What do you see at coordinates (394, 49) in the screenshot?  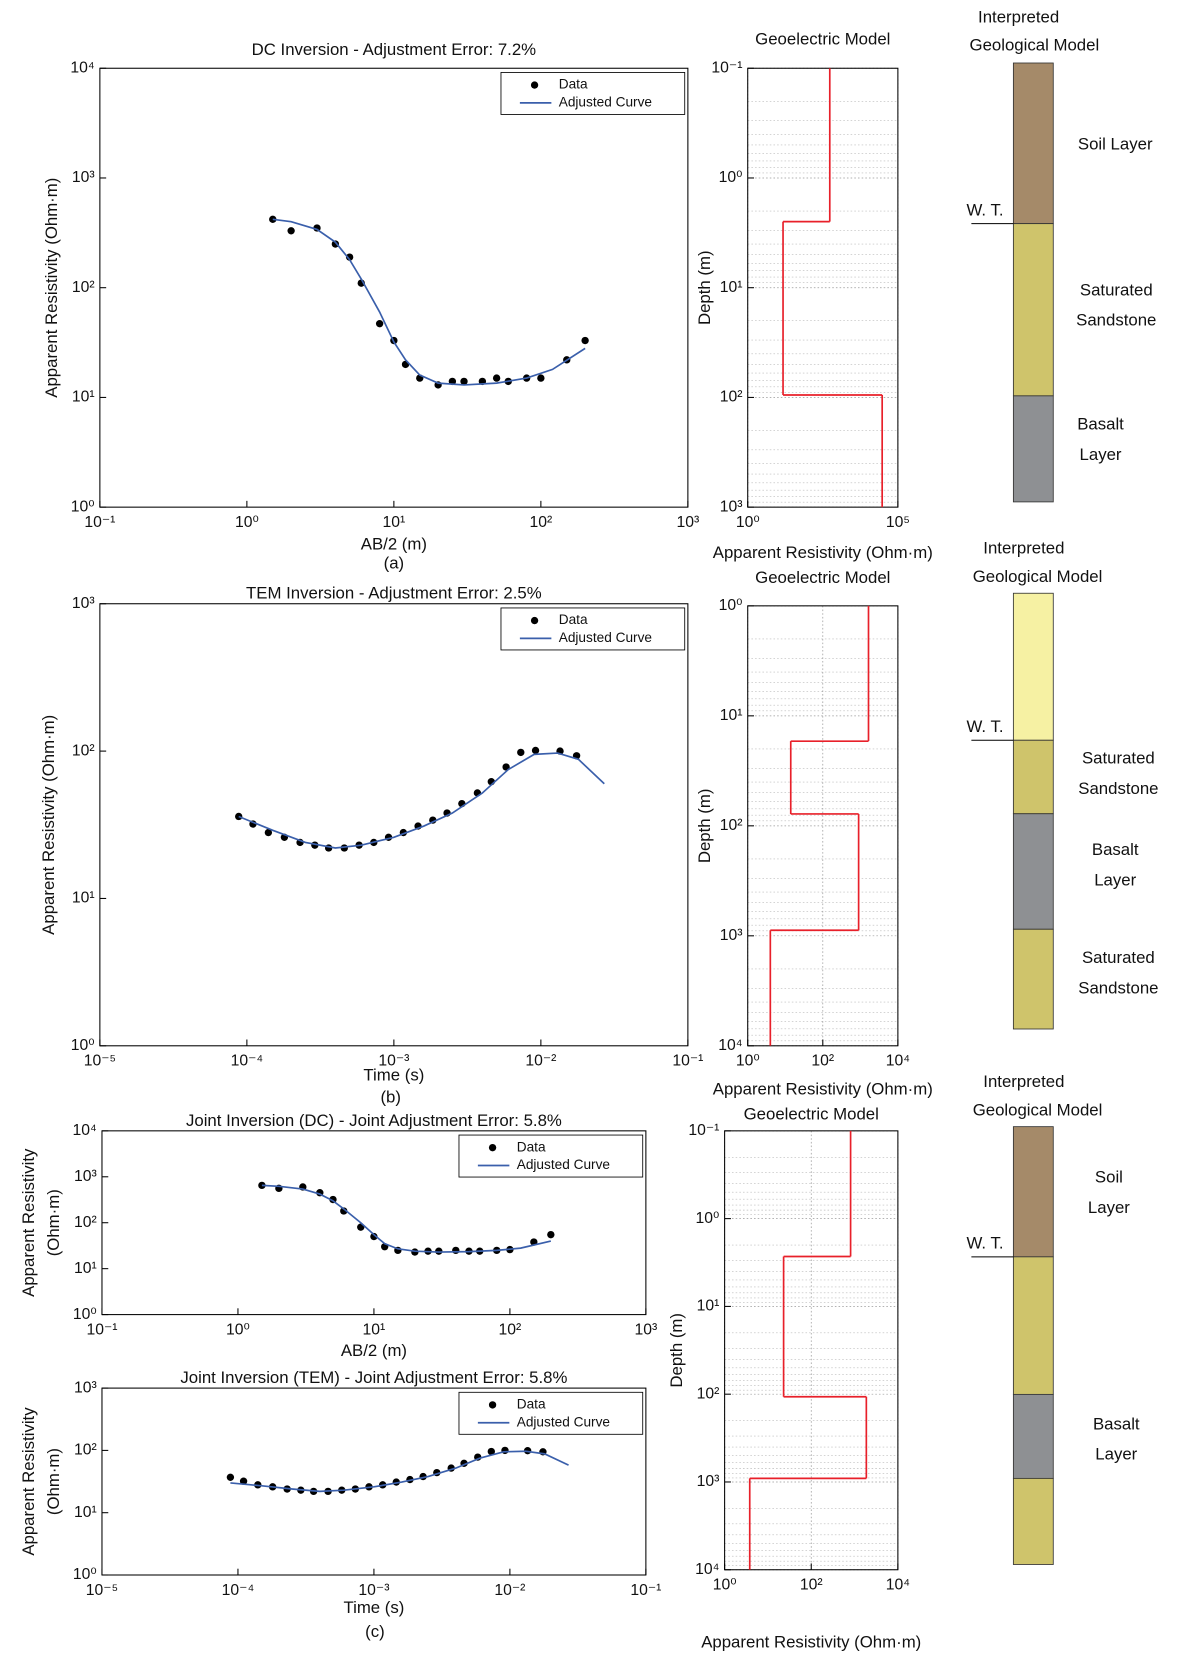 I see `chart-title: DC Inversion - Adjustment Error: 7.2%` at bounding box center [394, 49].